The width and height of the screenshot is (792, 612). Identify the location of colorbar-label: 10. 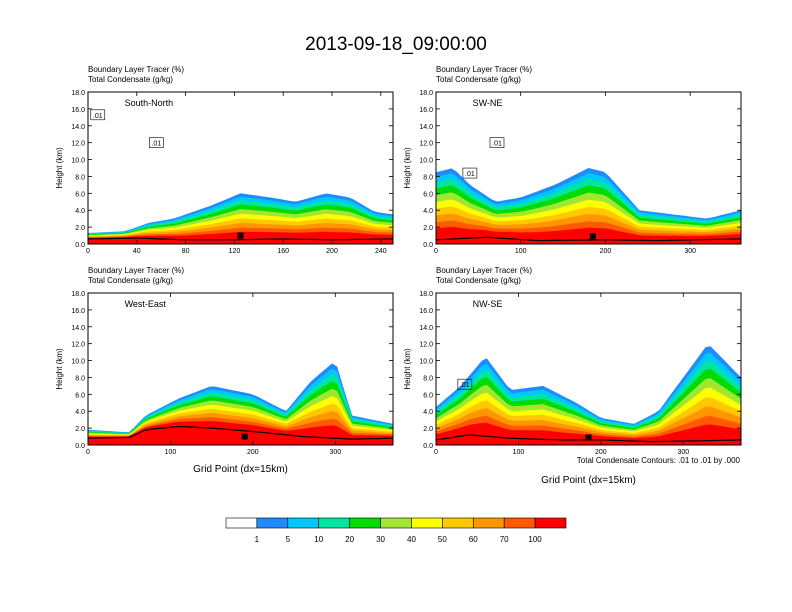
(318, 539).